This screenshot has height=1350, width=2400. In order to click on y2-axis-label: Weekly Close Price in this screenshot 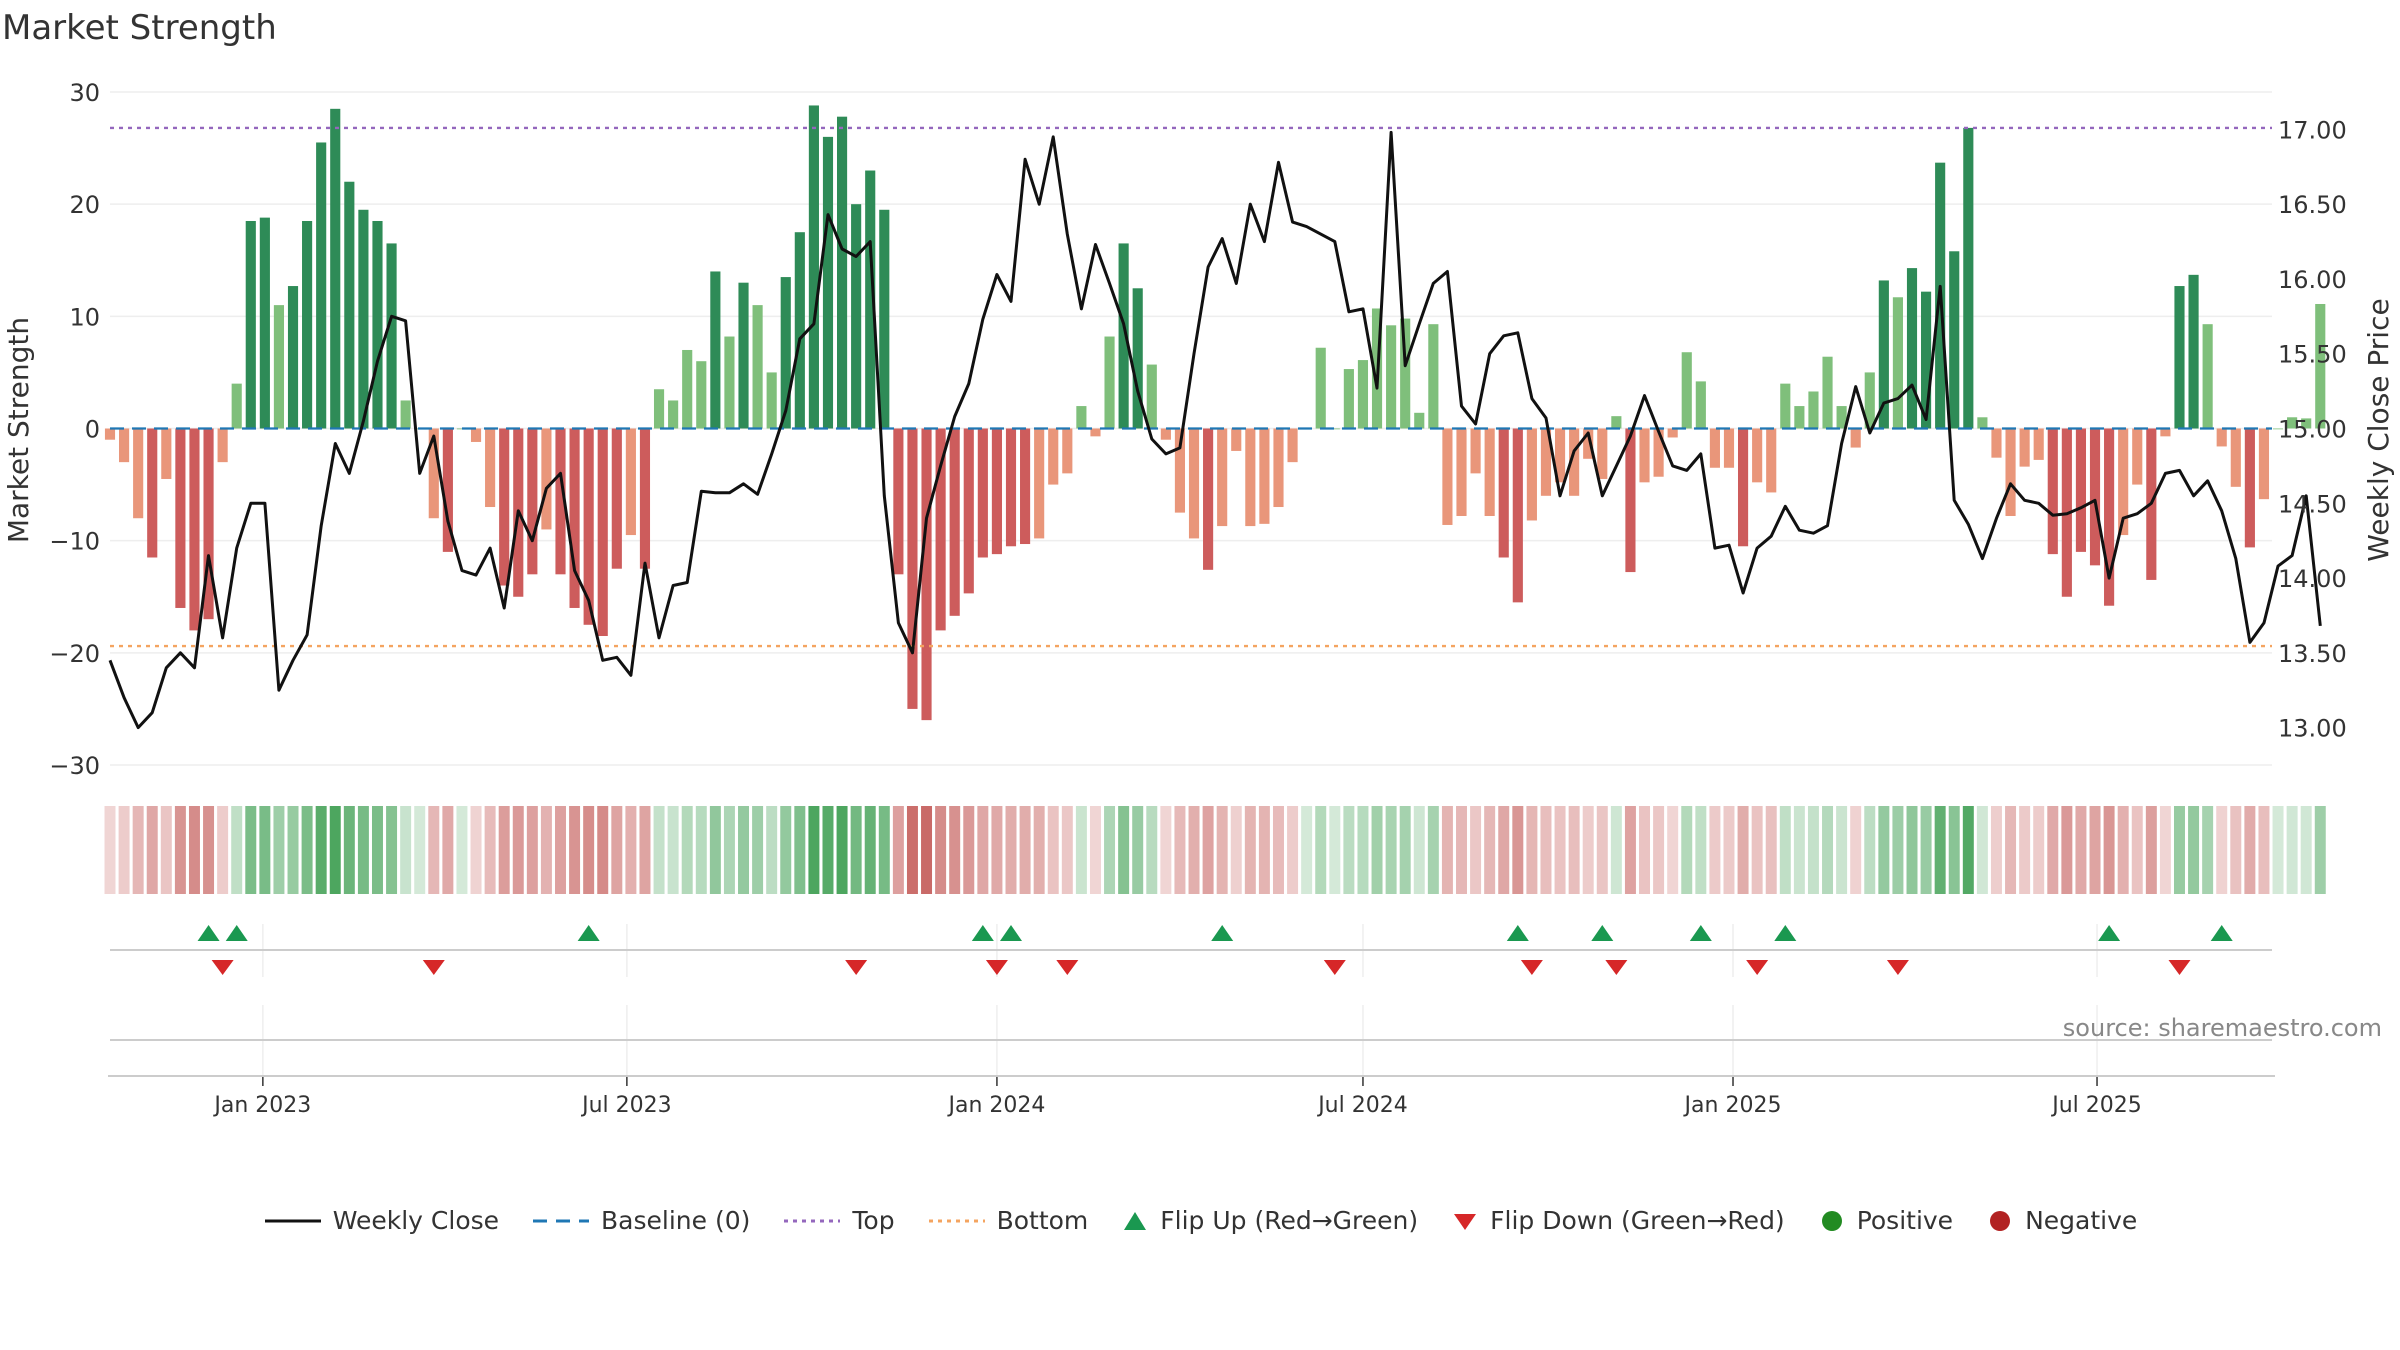, I will do `click(2378, 429)`.